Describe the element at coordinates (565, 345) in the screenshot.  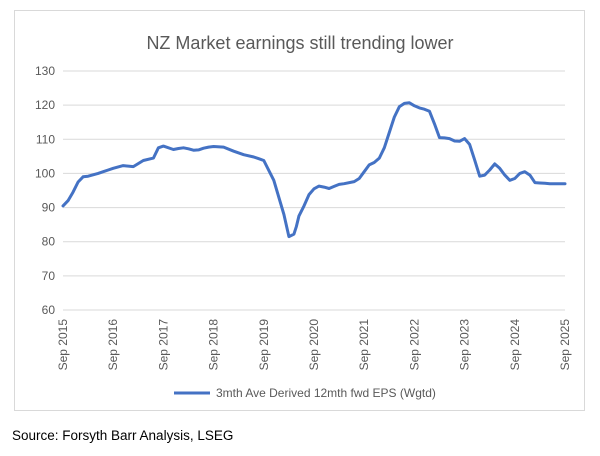
I see `x-tick-label: Sep 2025` at that location.